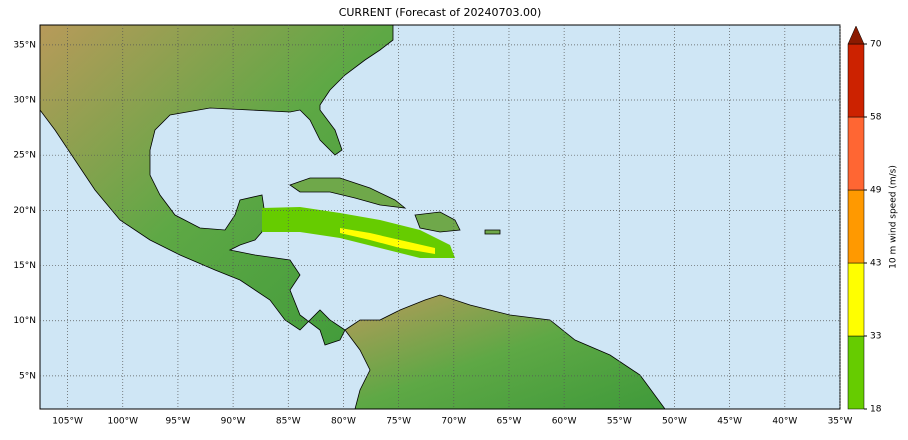 This screenshot has width=908, height=440. Describe the element at coordinates (619, 422) in the screenshot. I see `x-tick-label: 55°W` at that location.